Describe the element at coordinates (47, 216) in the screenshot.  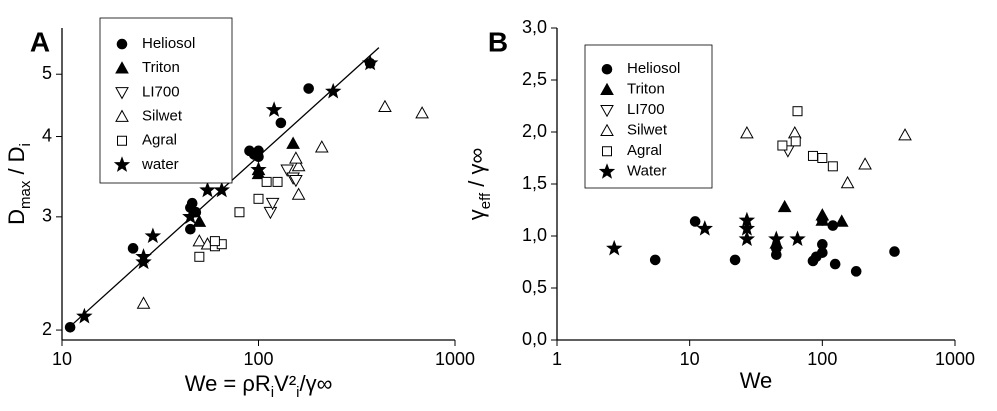
I see `y-tick-label: 3` at that location.